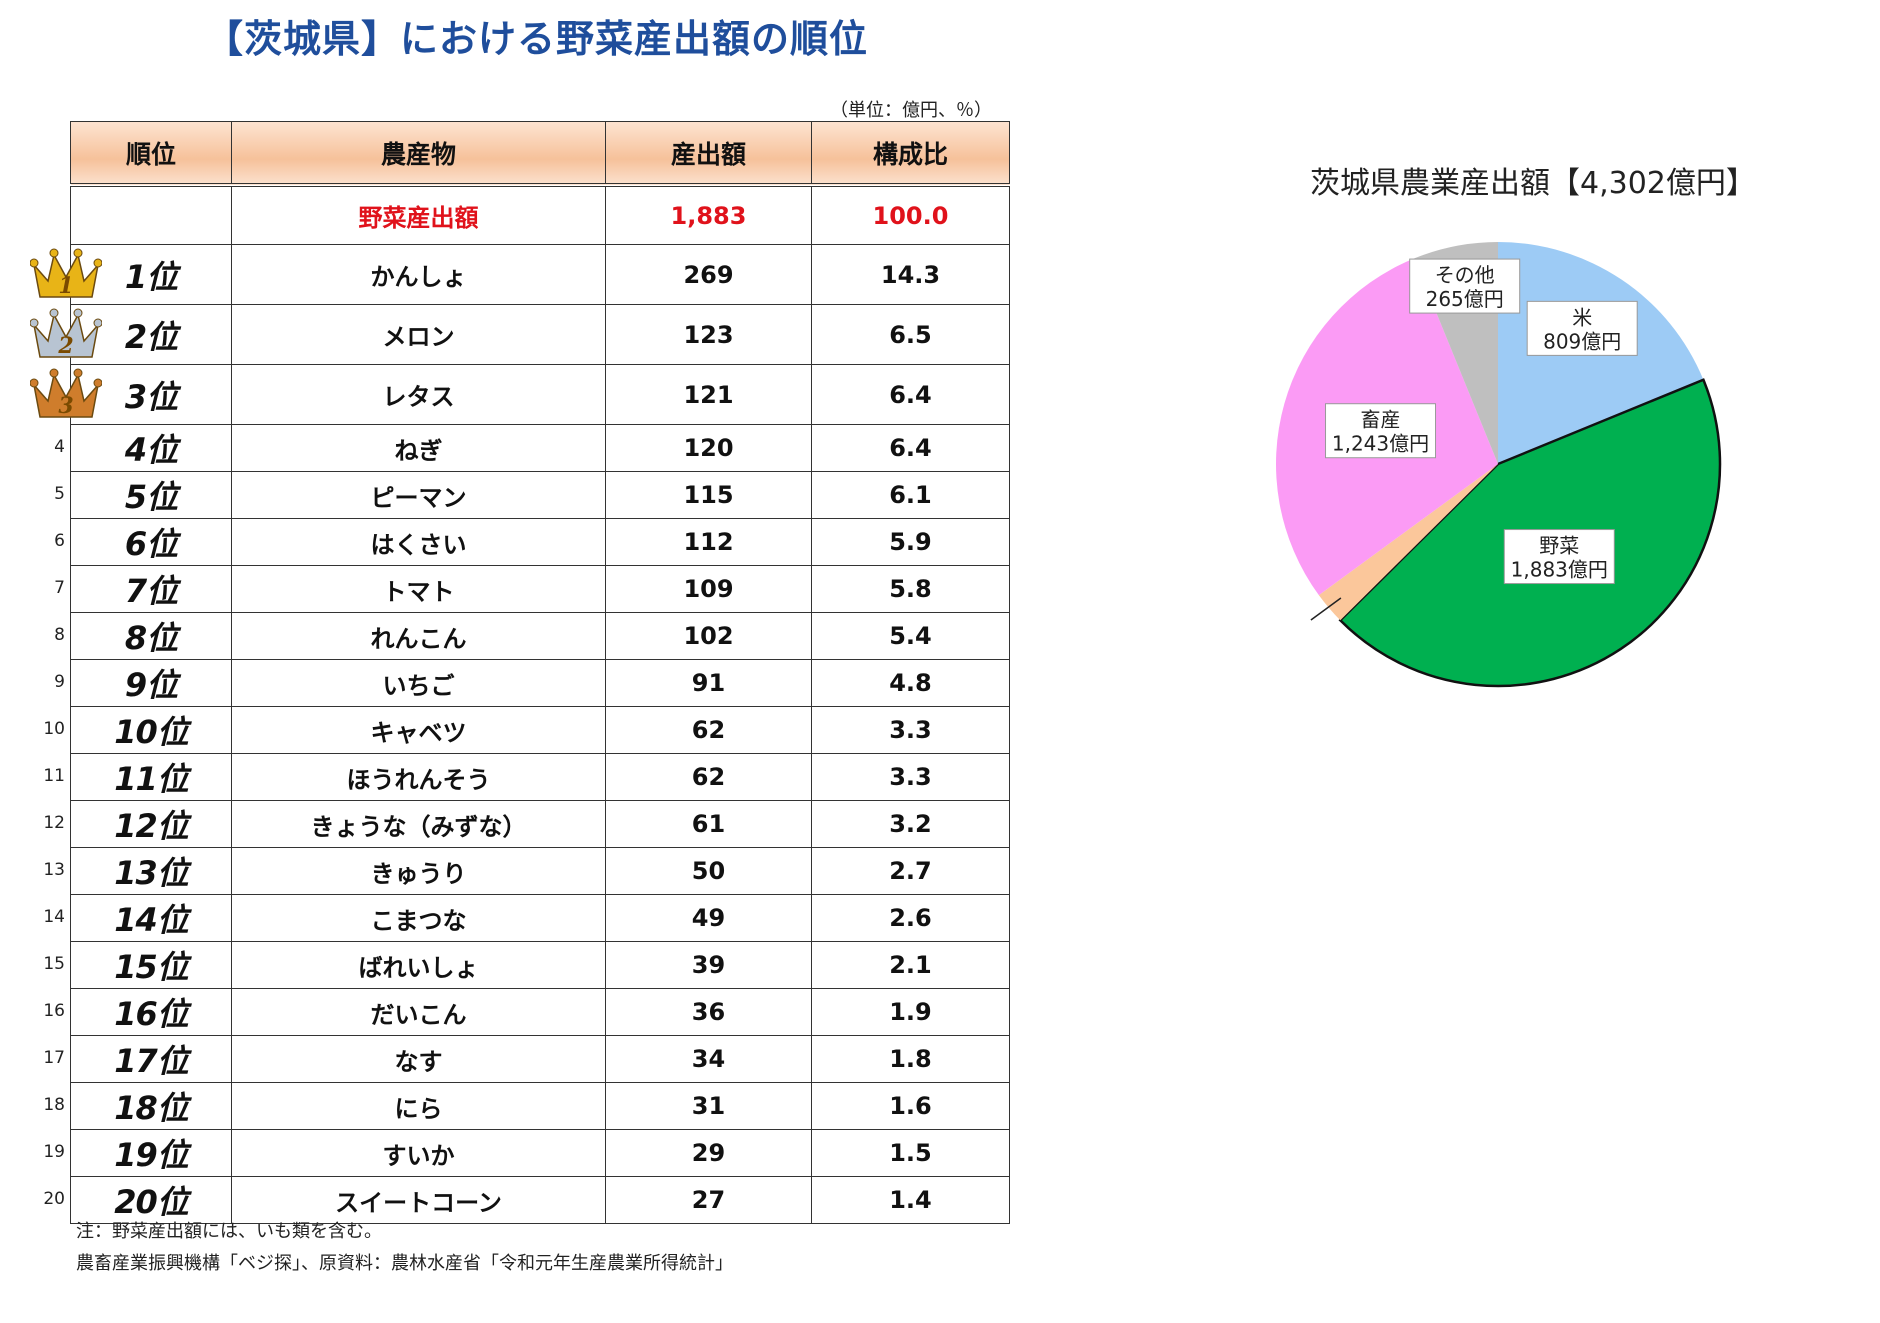  Describe the element at coordinates (54, 729) in the screenshot. I see `row-number: 10` at that location.